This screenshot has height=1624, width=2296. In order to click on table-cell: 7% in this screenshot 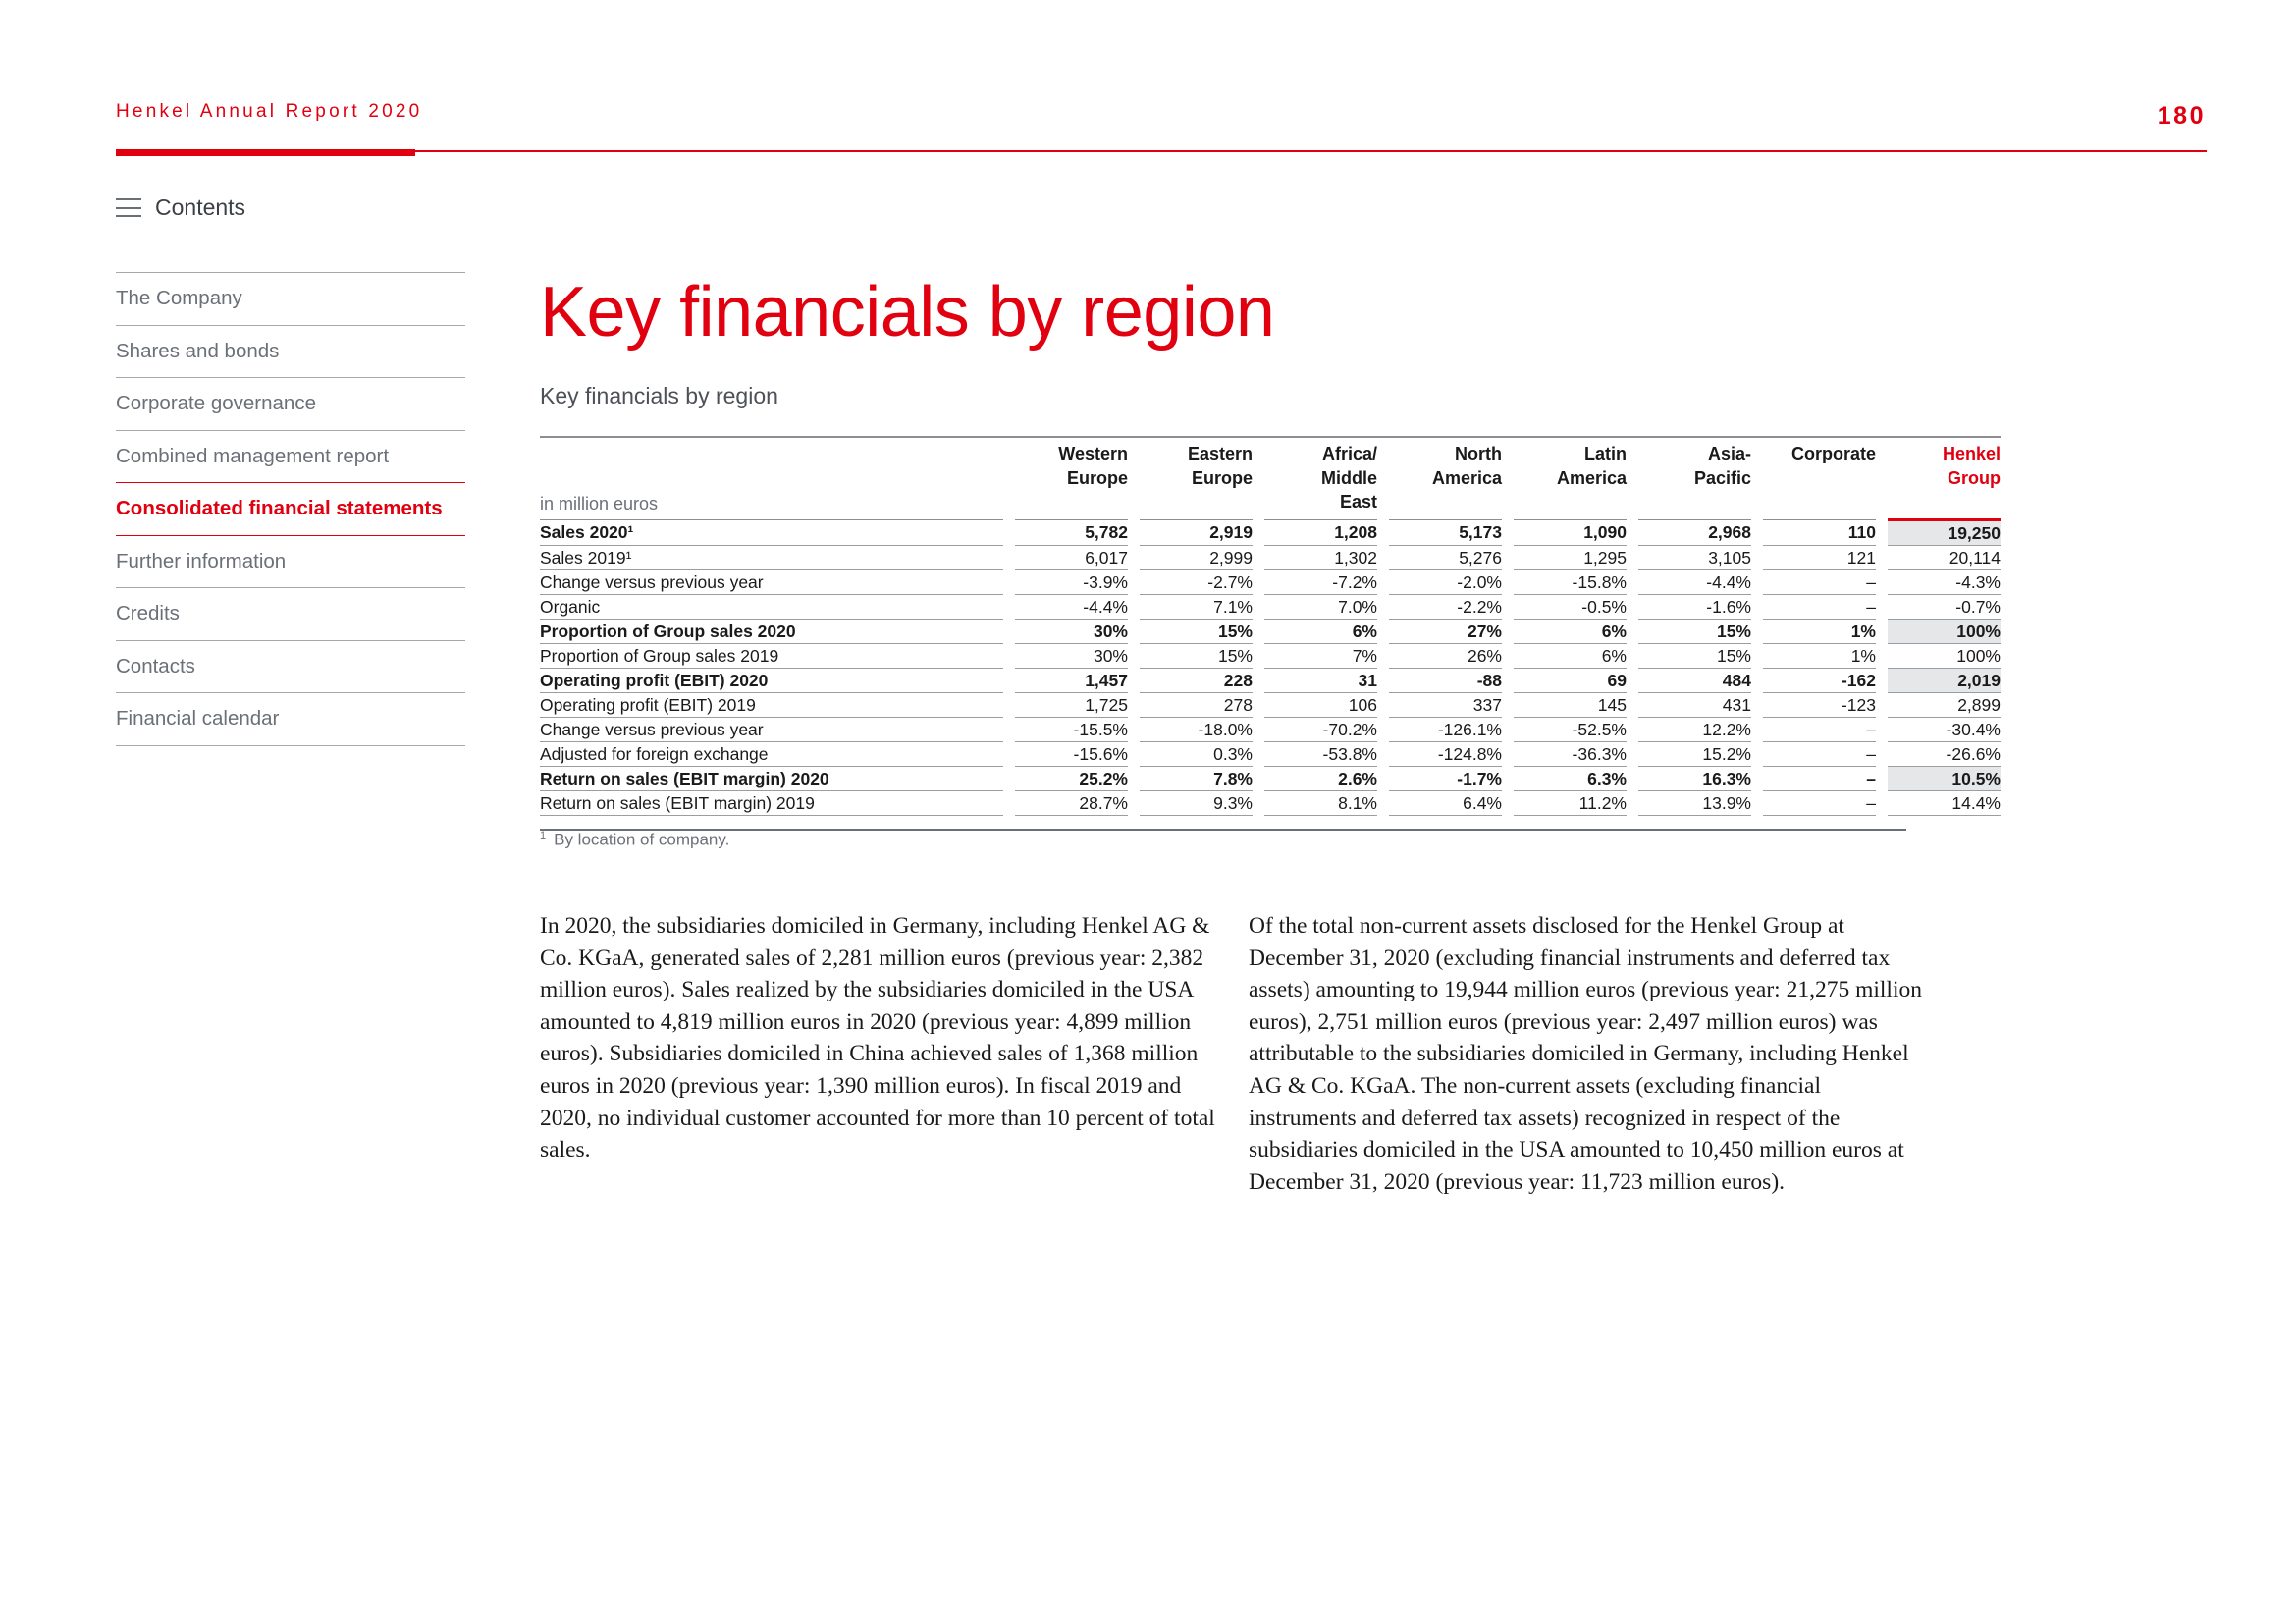, I will do `click(1321, 656)`.